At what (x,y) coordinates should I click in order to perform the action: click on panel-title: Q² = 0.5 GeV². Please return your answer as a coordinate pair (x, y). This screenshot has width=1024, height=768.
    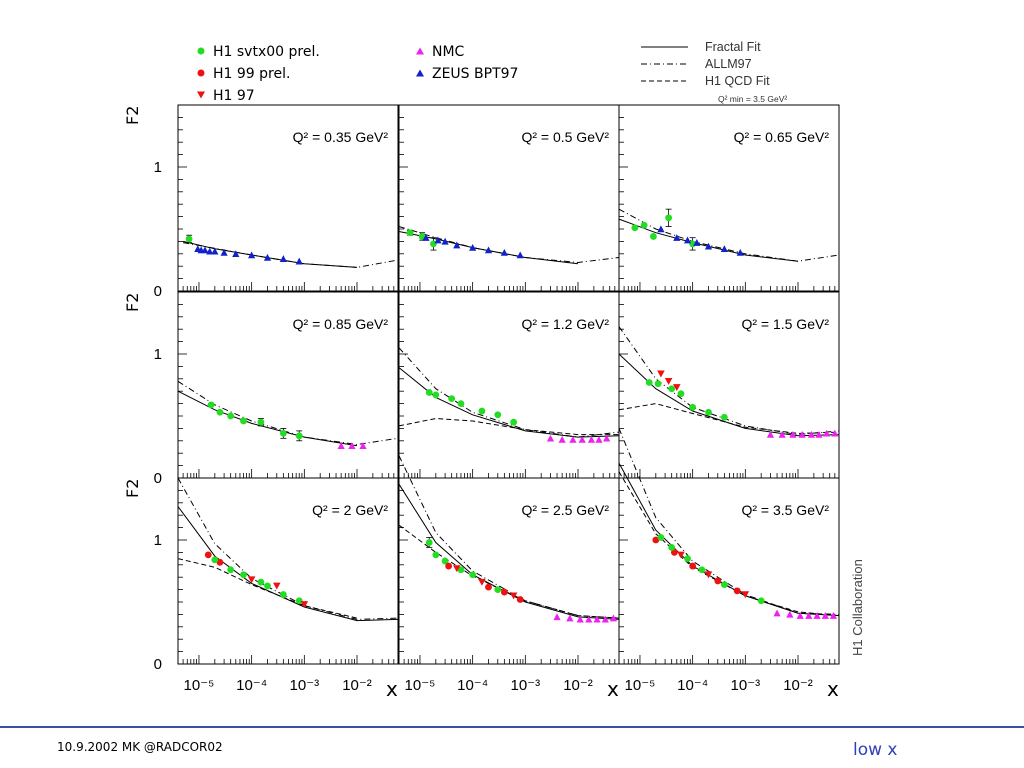
    Looking at the image, I should click on (565, 137).